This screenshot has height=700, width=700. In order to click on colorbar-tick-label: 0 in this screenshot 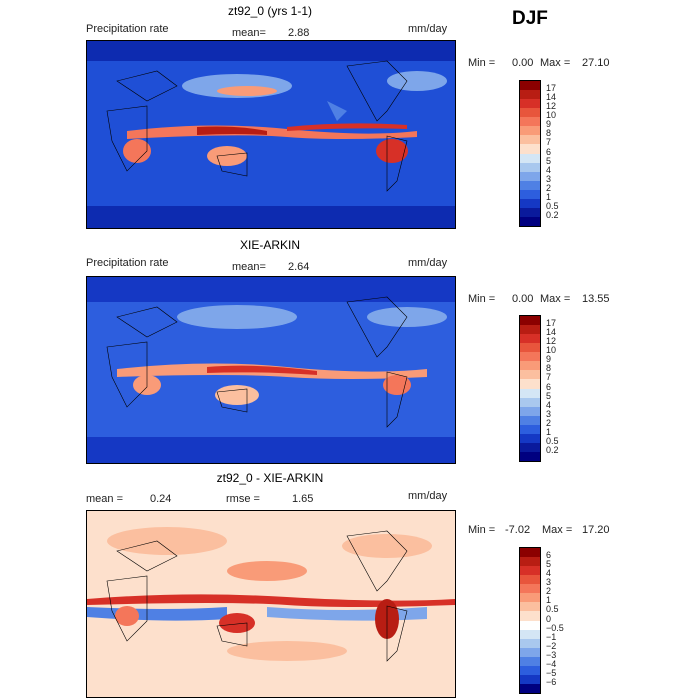, I will do `click(549, 618)`.